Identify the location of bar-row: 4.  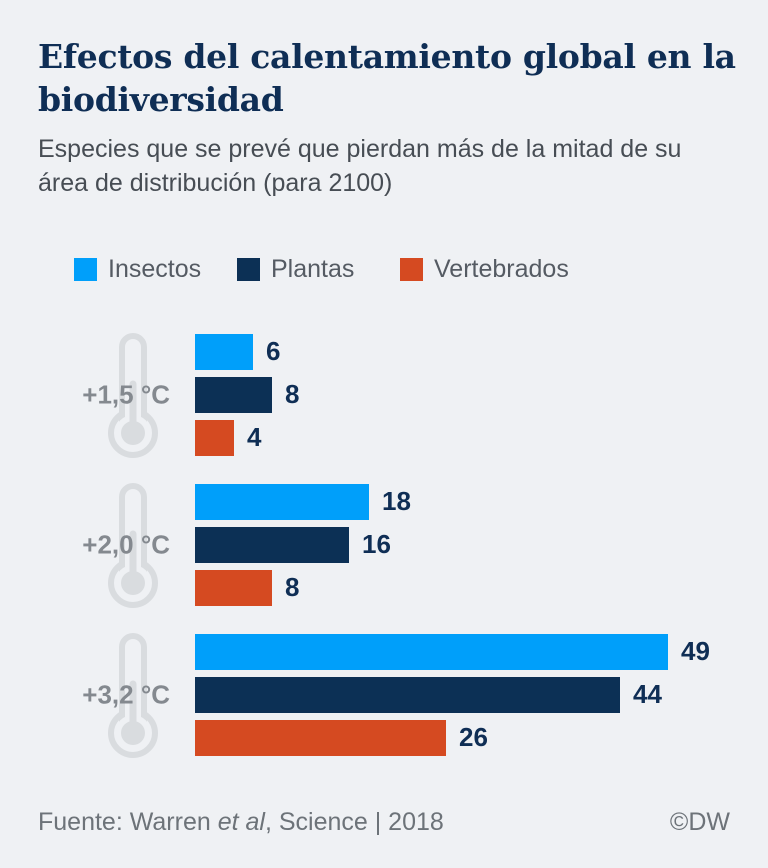
(462, 437).